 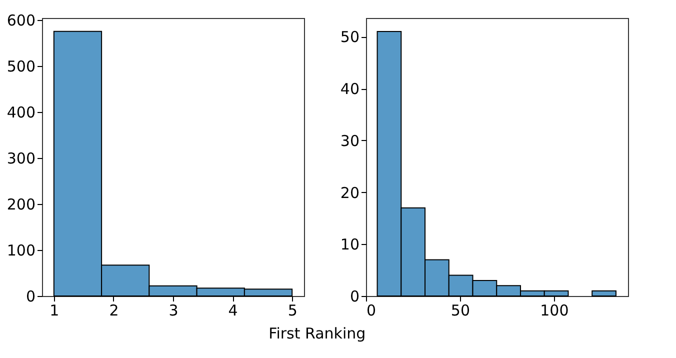 I want to click on y-tick-label: 40, so click(x=350, y=89).